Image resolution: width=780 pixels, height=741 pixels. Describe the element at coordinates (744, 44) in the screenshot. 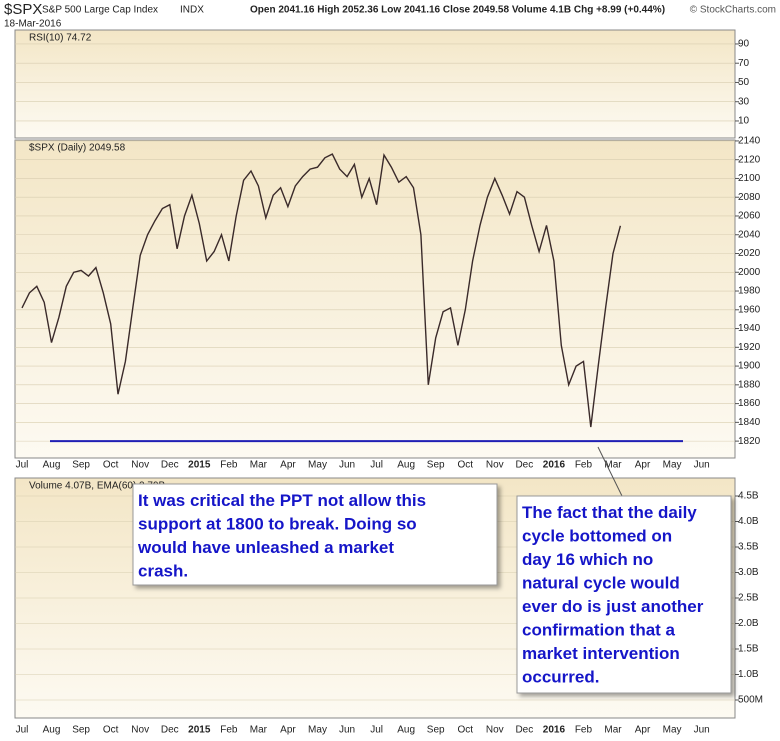

I see `y-tick-label: 90` at that location.